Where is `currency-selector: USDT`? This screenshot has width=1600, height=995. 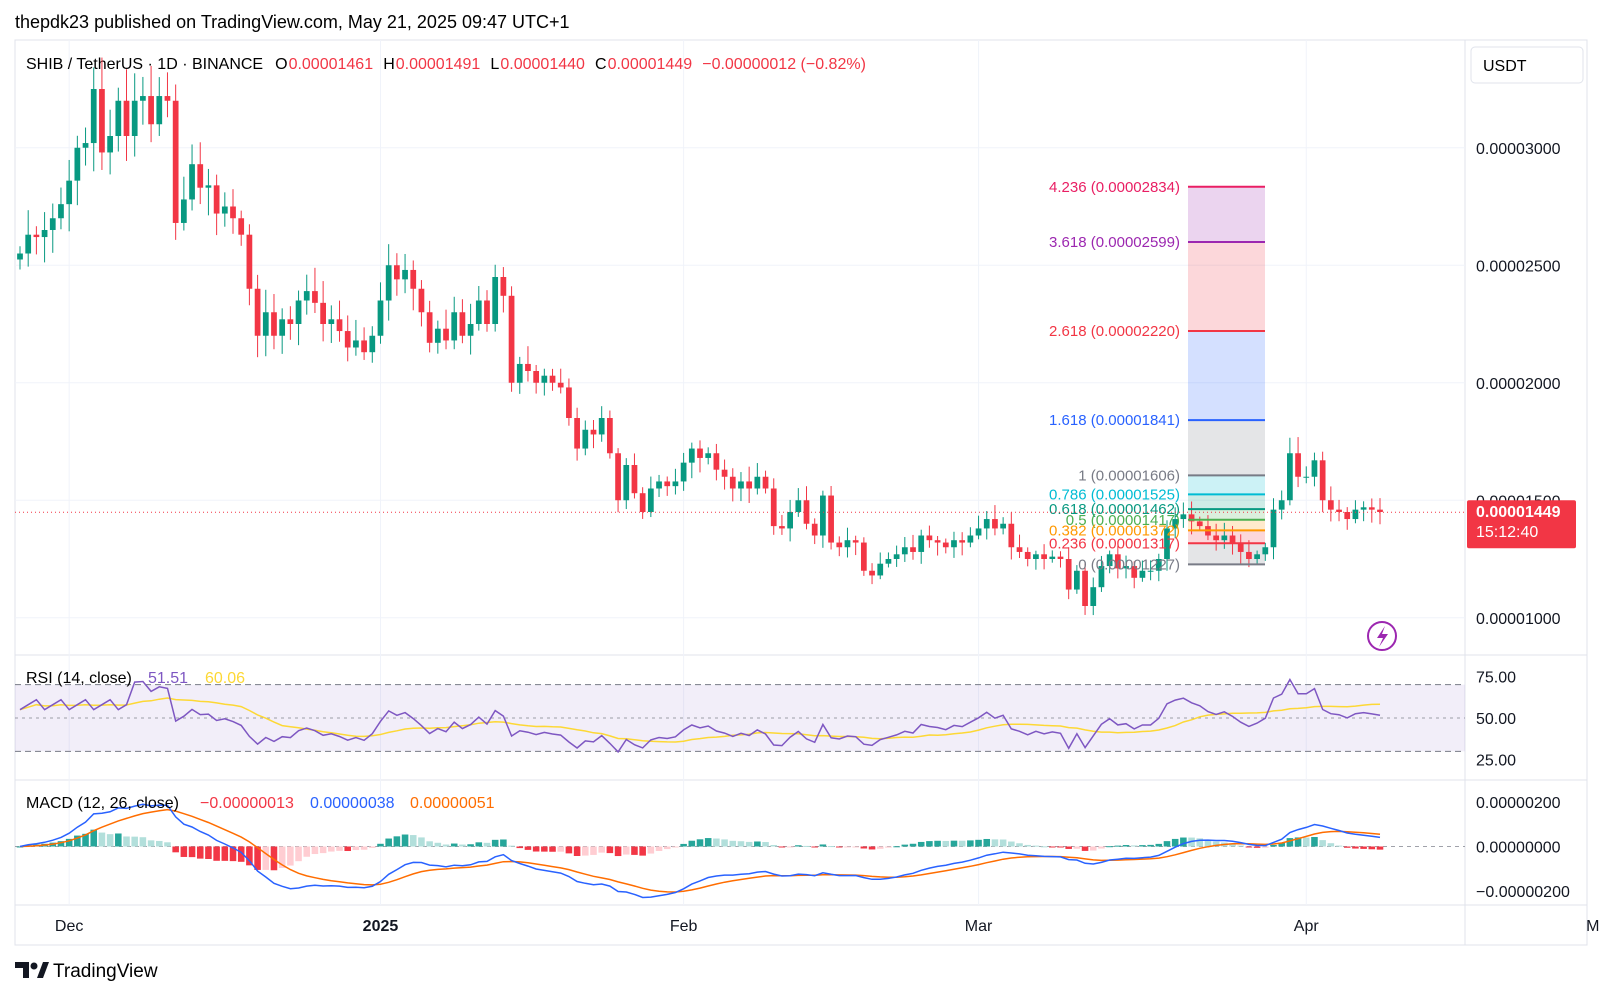
currency-selector: USDT is located at coordinates (1527, 65).